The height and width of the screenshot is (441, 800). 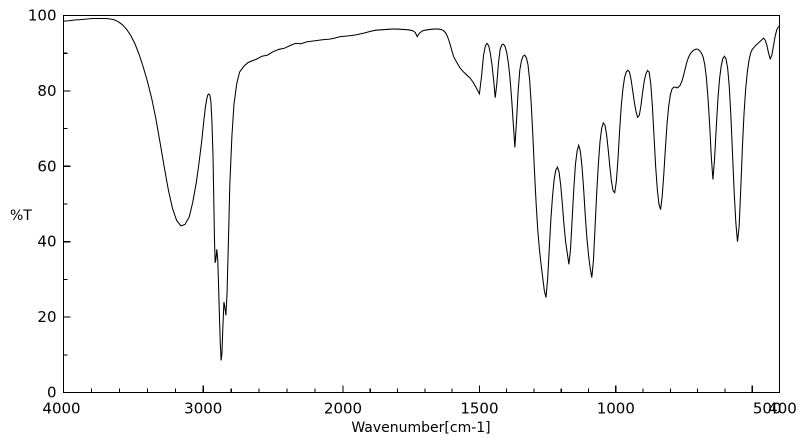 I want to click on x-tick-label: 3000, so click(x=203, y=409).